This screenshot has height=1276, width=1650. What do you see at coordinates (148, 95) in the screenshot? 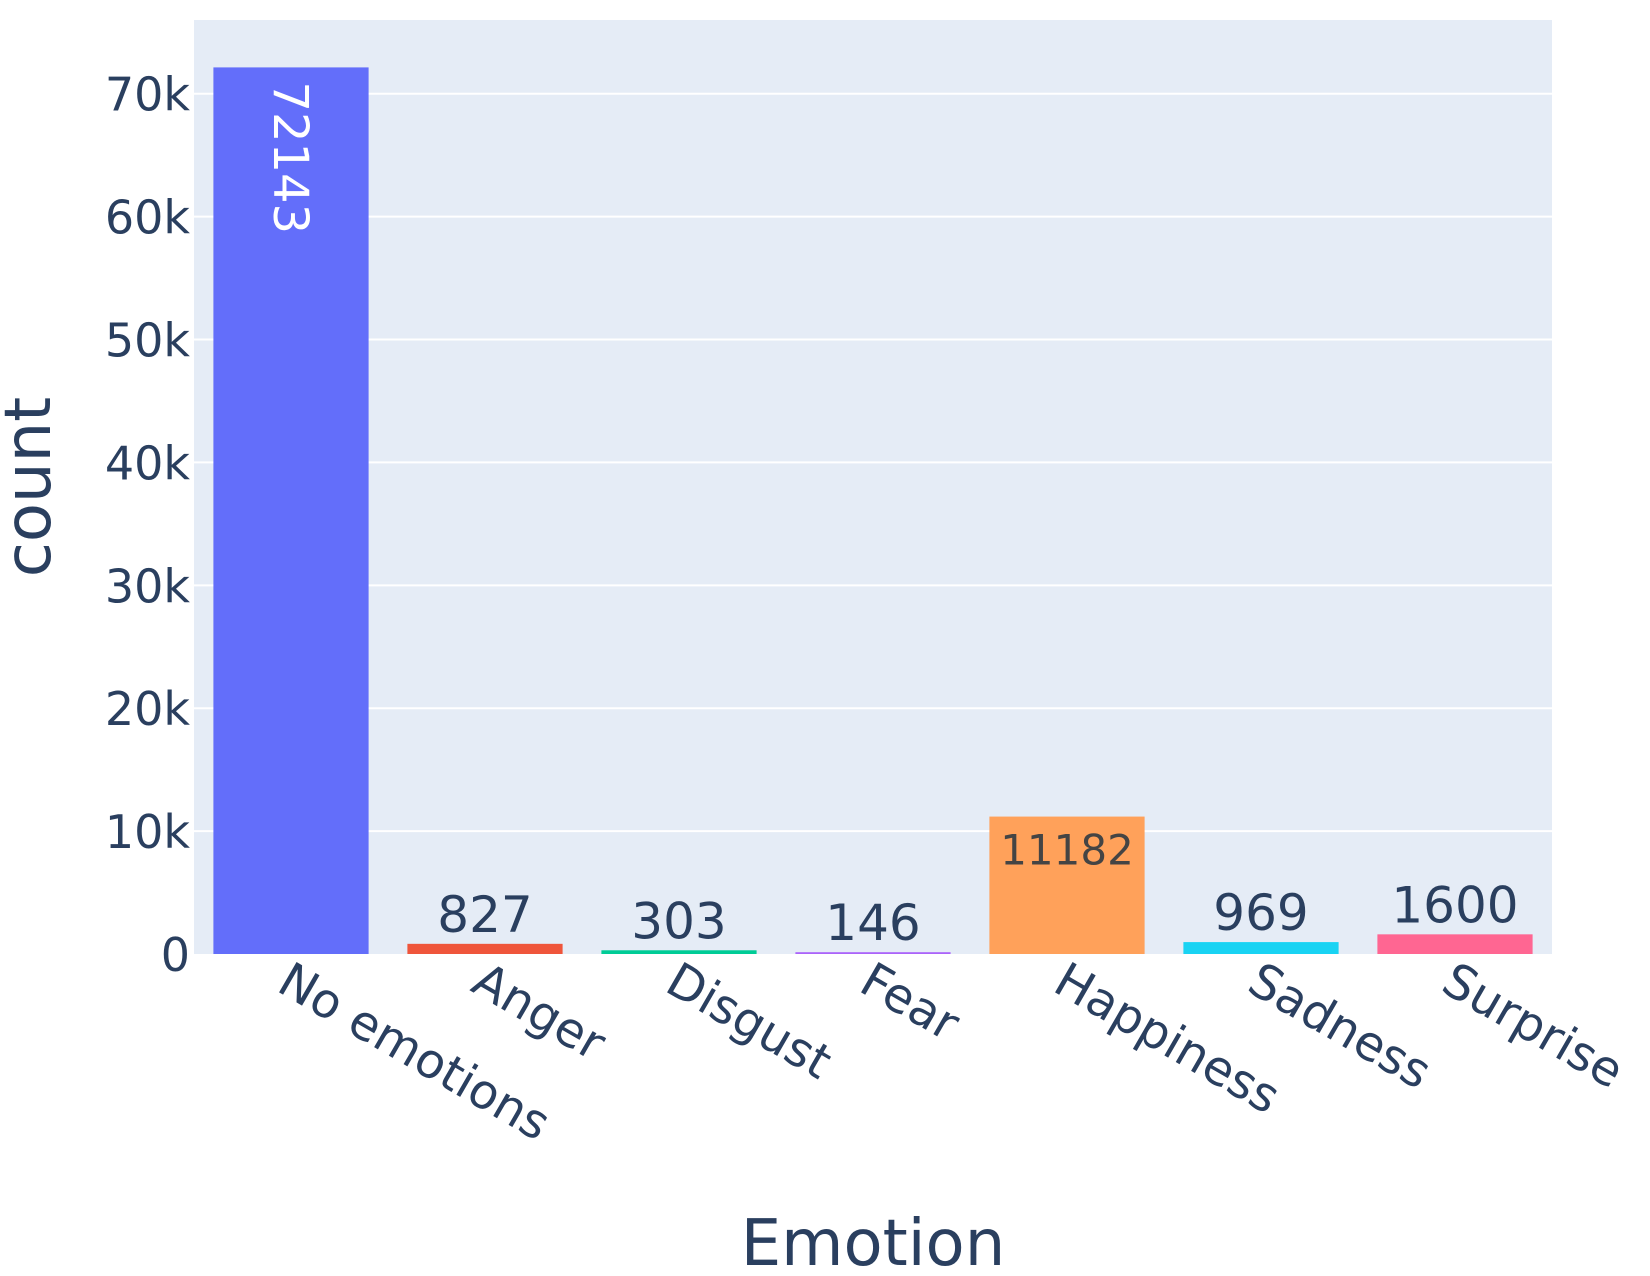
I see `y-tick-label: 70k` at bounding box center [148, 95].